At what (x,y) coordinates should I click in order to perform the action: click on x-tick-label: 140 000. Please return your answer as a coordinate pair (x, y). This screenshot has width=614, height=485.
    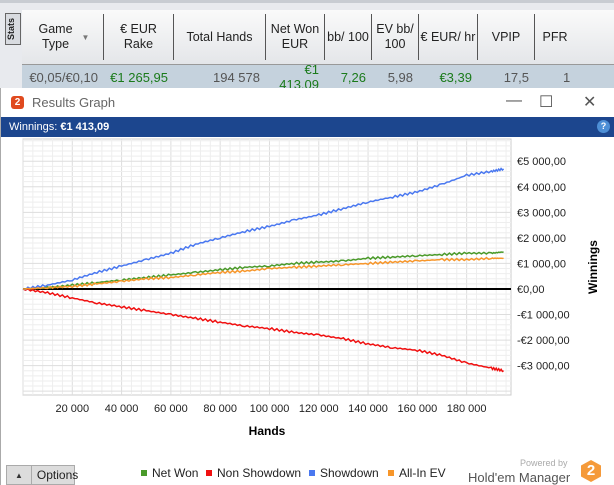
    Looking at the image, I should click on (368, 409).